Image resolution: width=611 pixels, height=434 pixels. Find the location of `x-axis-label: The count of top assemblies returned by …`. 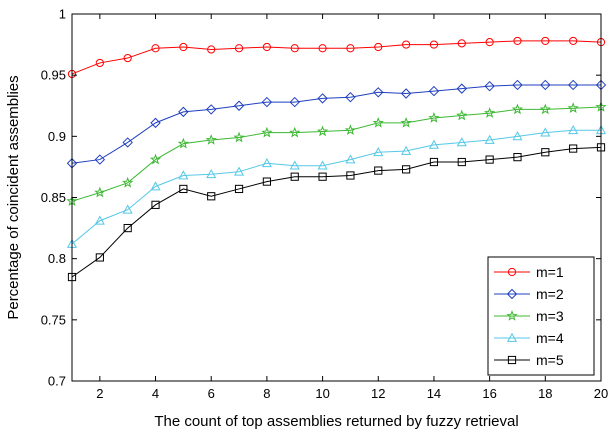

x-axis-label: The count of top assemblies returned by … is located at coordinates (336, 421).